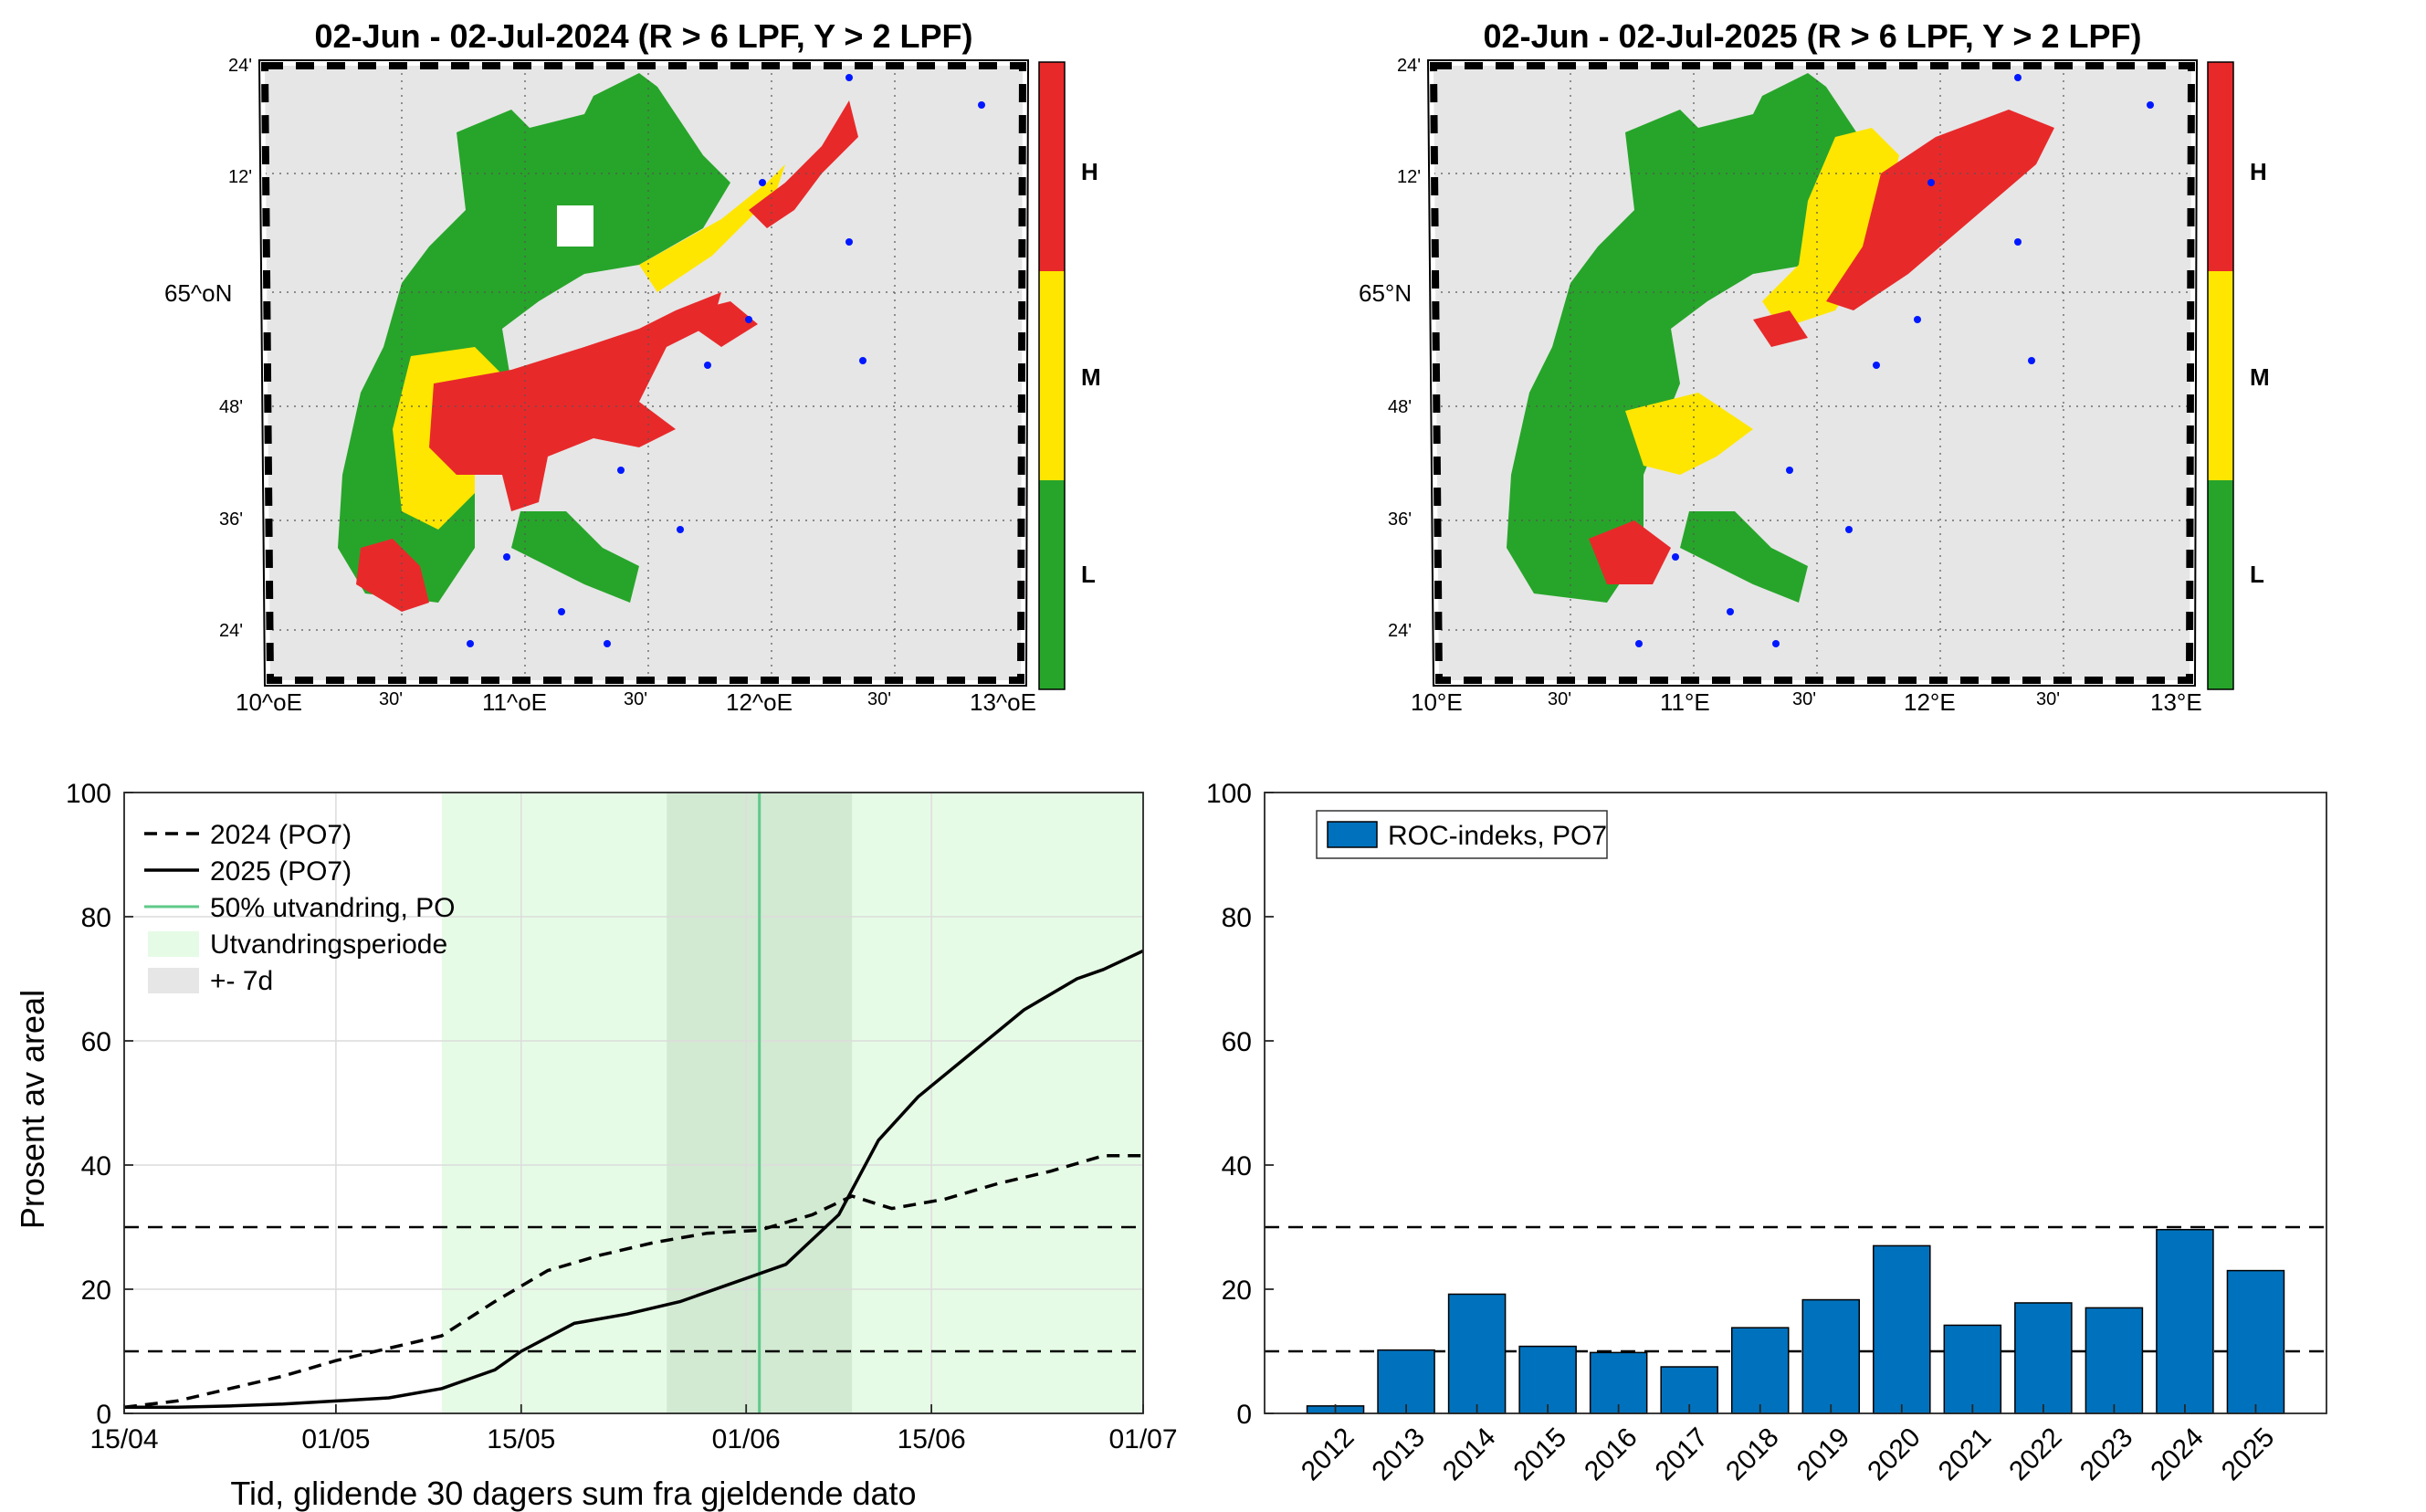  I want to click on x-tick-label: 2021, so click(1965, 1455).